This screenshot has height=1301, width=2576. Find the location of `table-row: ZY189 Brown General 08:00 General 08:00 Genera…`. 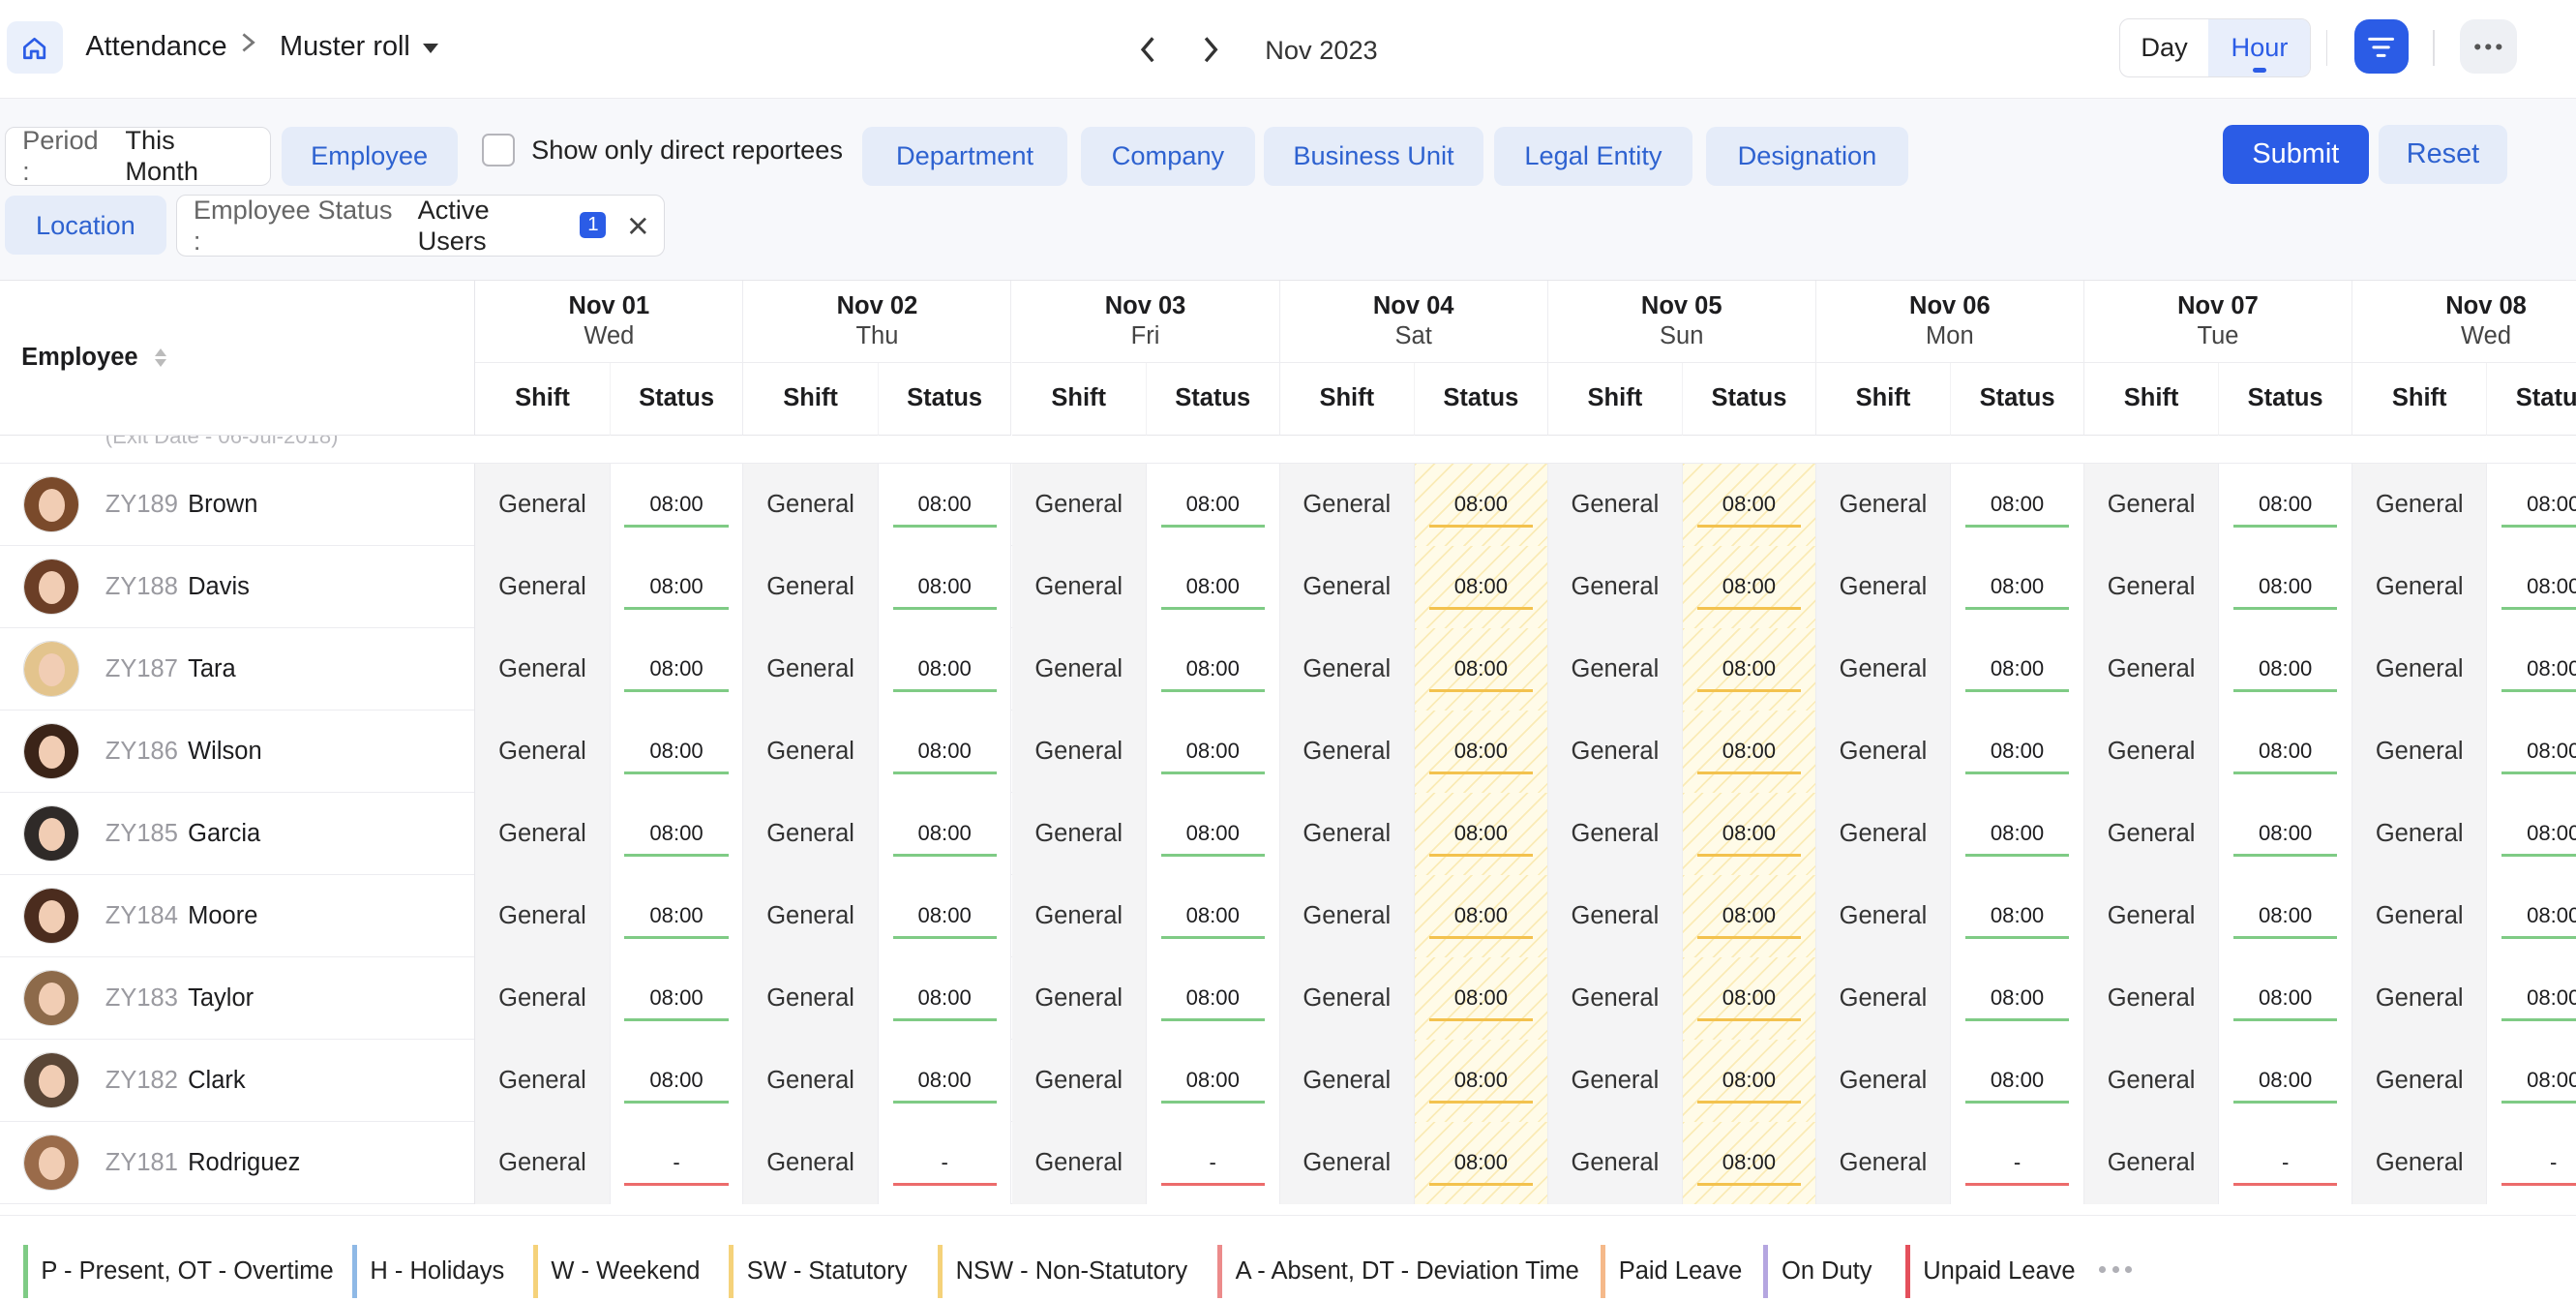

table-row: ZY189 Brown General 08:00 General 08:00 Genera… is located at coordinates (1288, 504).